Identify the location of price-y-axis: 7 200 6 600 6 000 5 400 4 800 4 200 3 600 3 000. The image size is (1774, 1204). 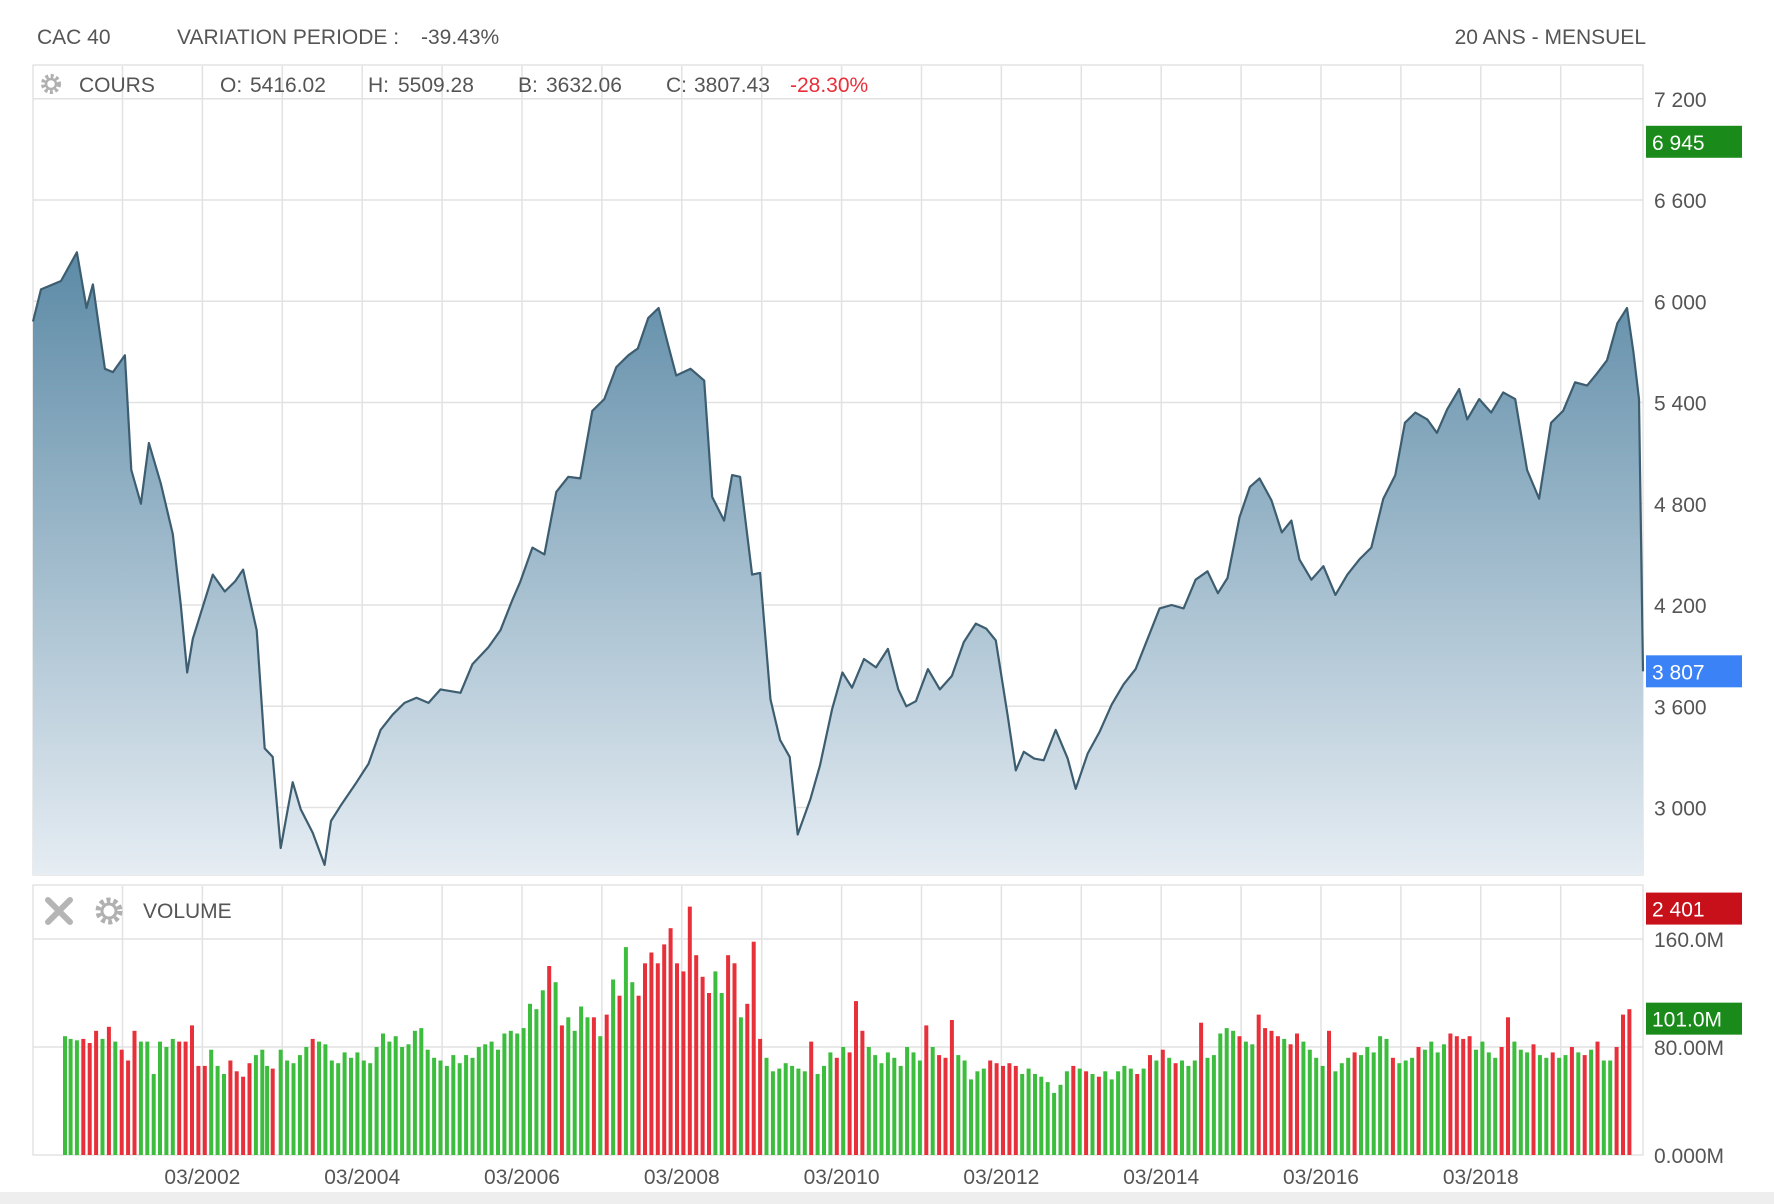
(1680, 455).